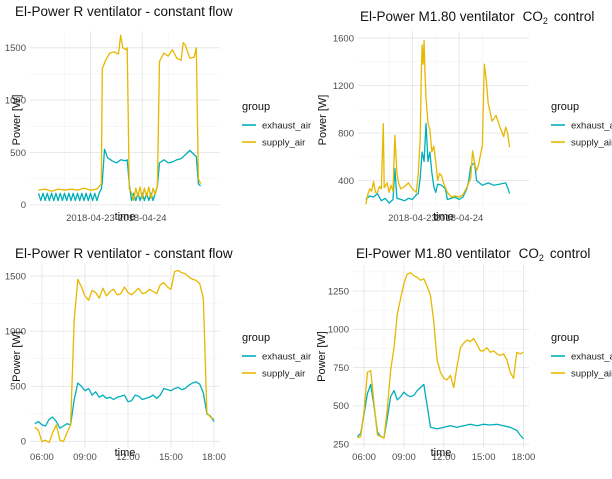  What do you see at coordinates (338, 291) in the screenshot?
I see `y-tick-label: 1250` at bounding box center [338, 291].